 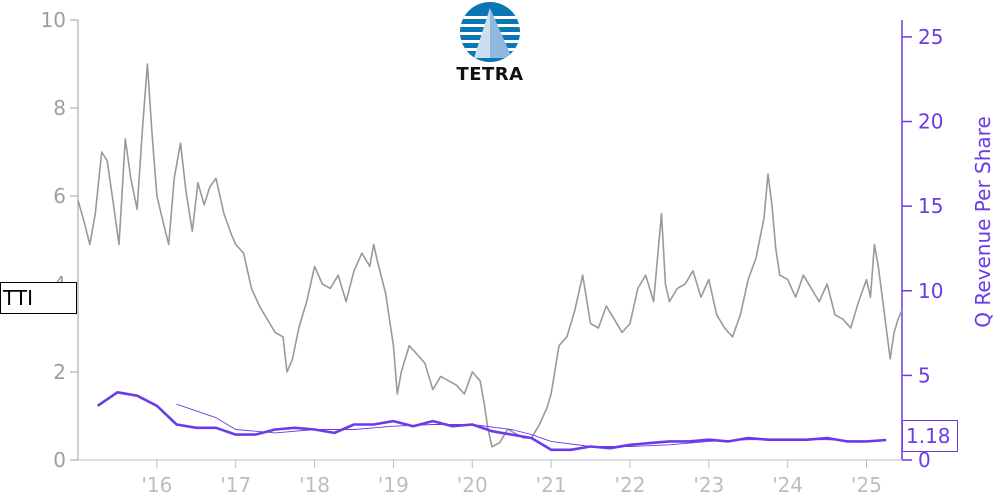 What do you see at coordinates (629, 485) in the screenshot?
I see `x-tick-label: '22` at bounding box center [629, 485].